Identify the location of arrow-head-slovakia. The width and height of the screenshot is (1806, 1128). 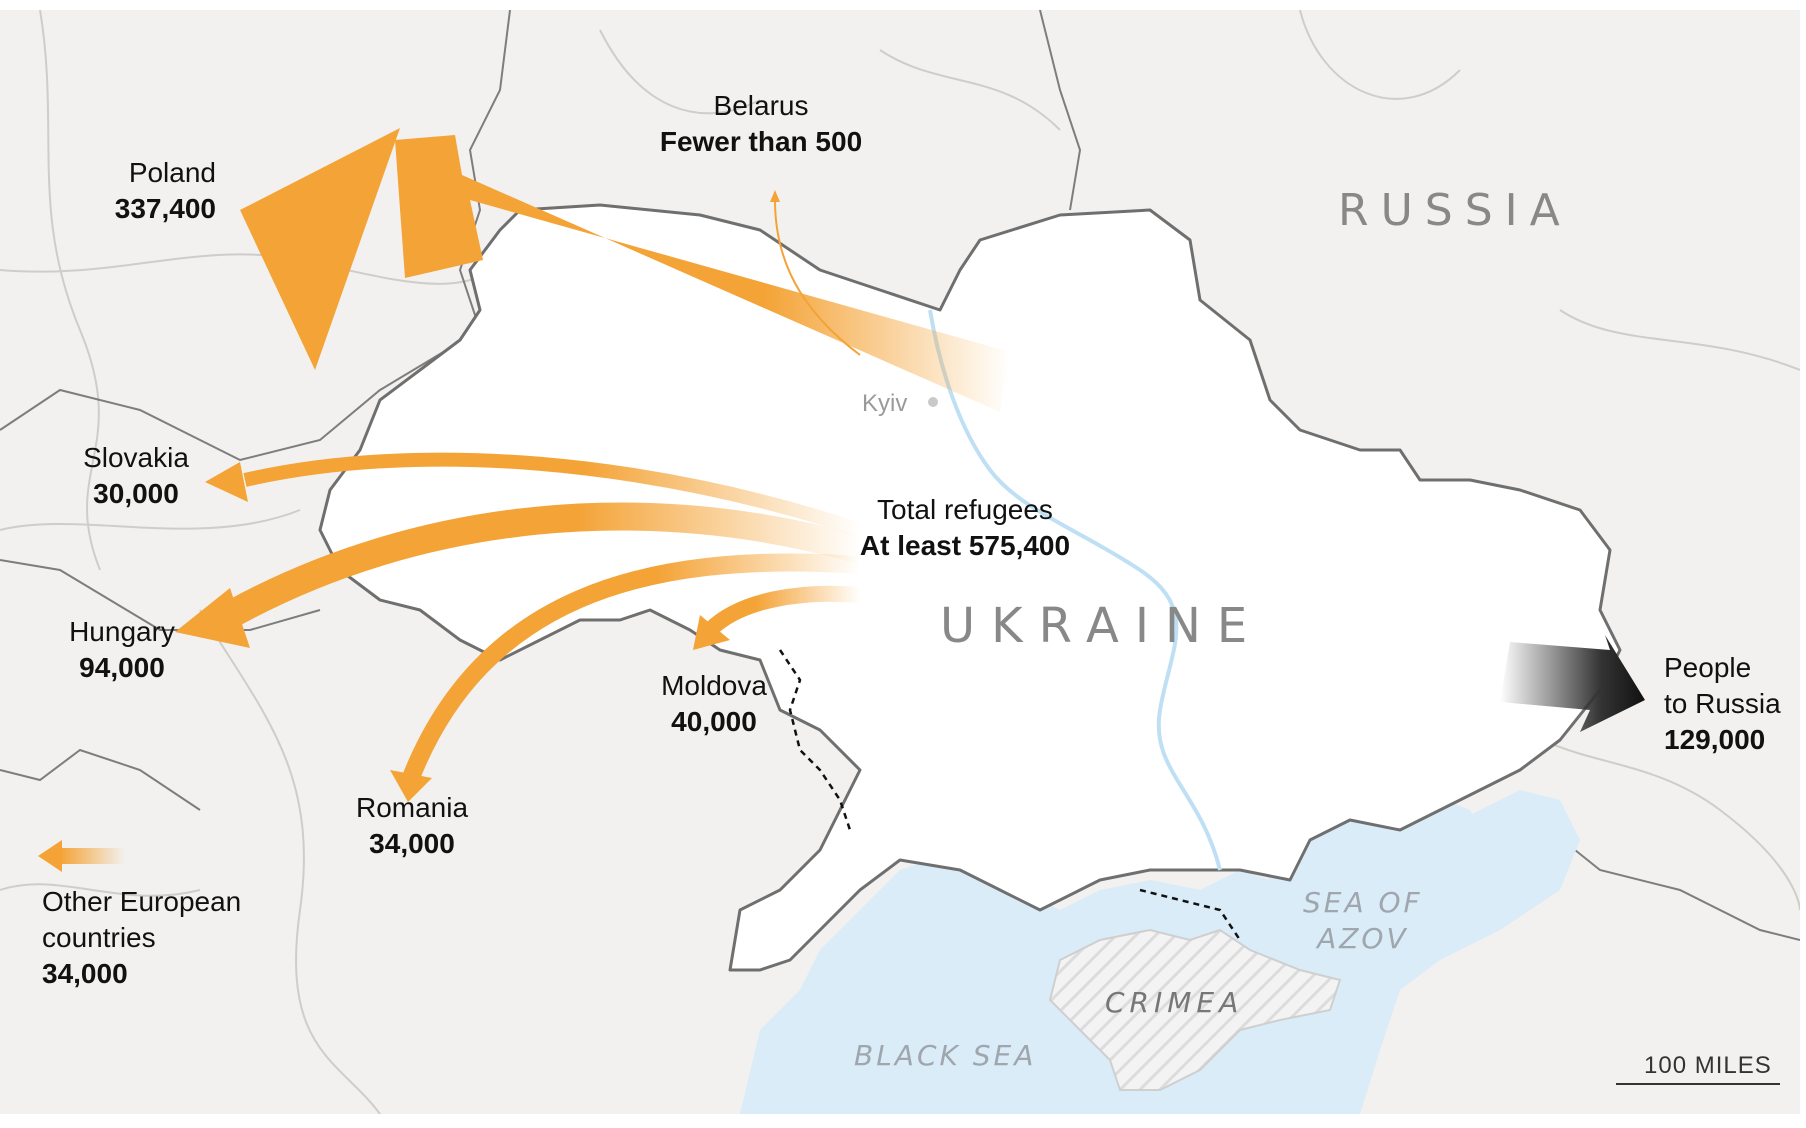
(226, 482).